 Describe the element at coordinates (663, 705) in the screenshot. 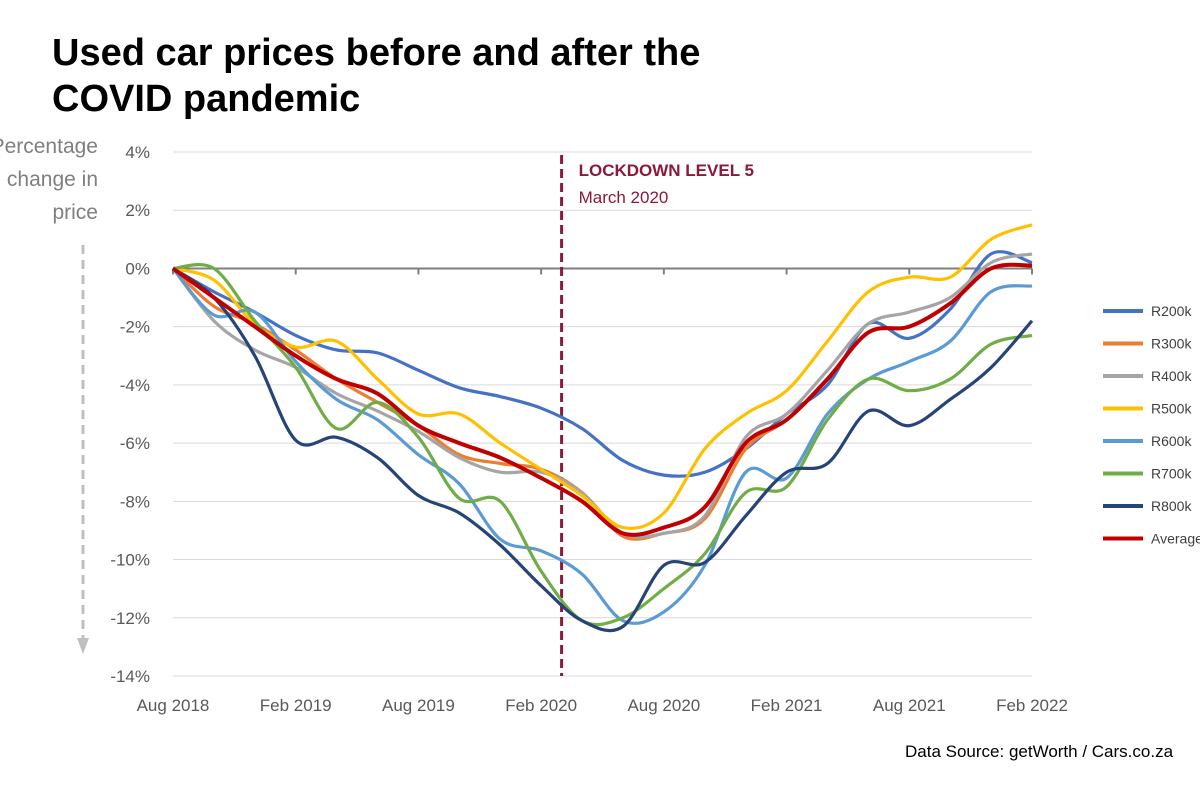

I see `x-tick-label: Aug 2020` at that location.